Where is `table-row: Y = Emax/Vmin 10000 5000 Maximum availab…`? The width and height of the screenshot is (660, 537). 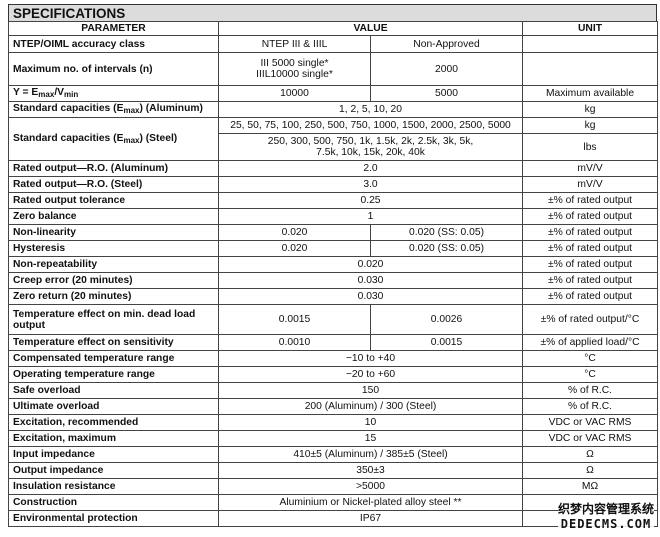 table-row: Y = Emax/Vmin 10000 5000 Maximum availab… is located at coordinates (333, 93).